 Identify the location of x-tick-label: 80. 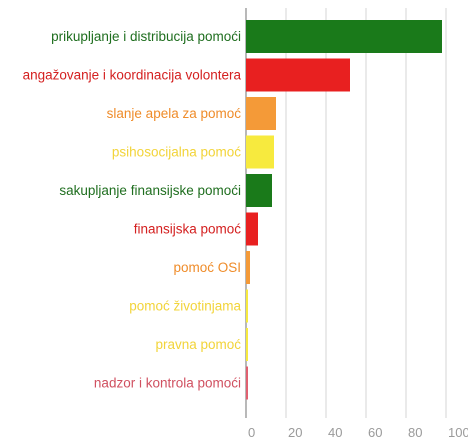
(415, 432).